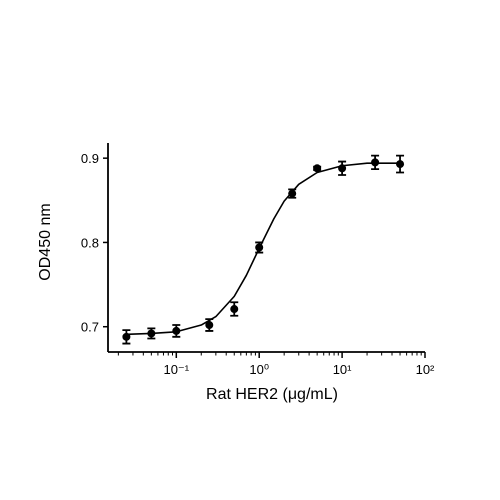  I want to click on y-axis-label: OD450 nm, so click(45, 241).